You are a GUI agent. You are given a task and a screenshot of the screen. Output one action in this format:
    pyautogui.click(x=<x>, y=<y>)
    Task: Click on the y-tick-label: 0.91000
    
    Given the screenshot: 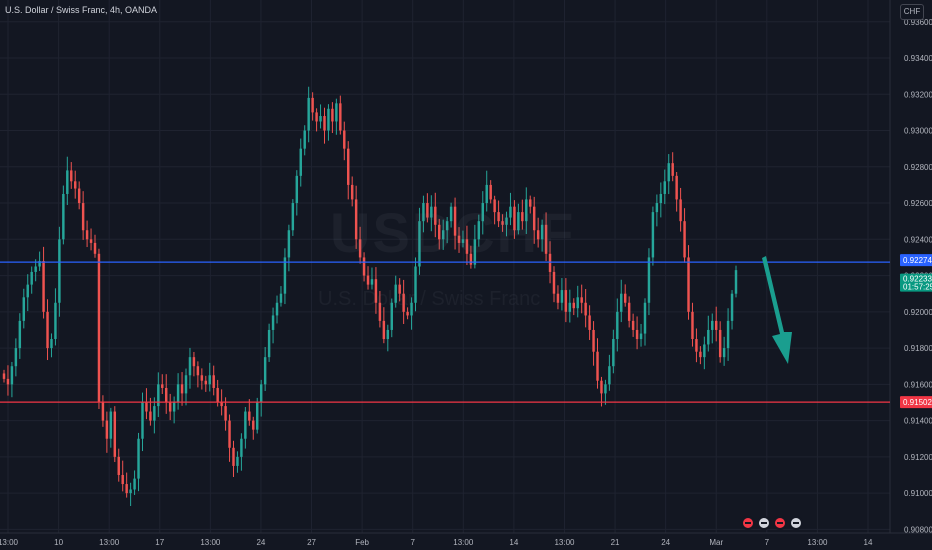 What is the action you would take?
    pyautogui.click(x=918, y=493)
    